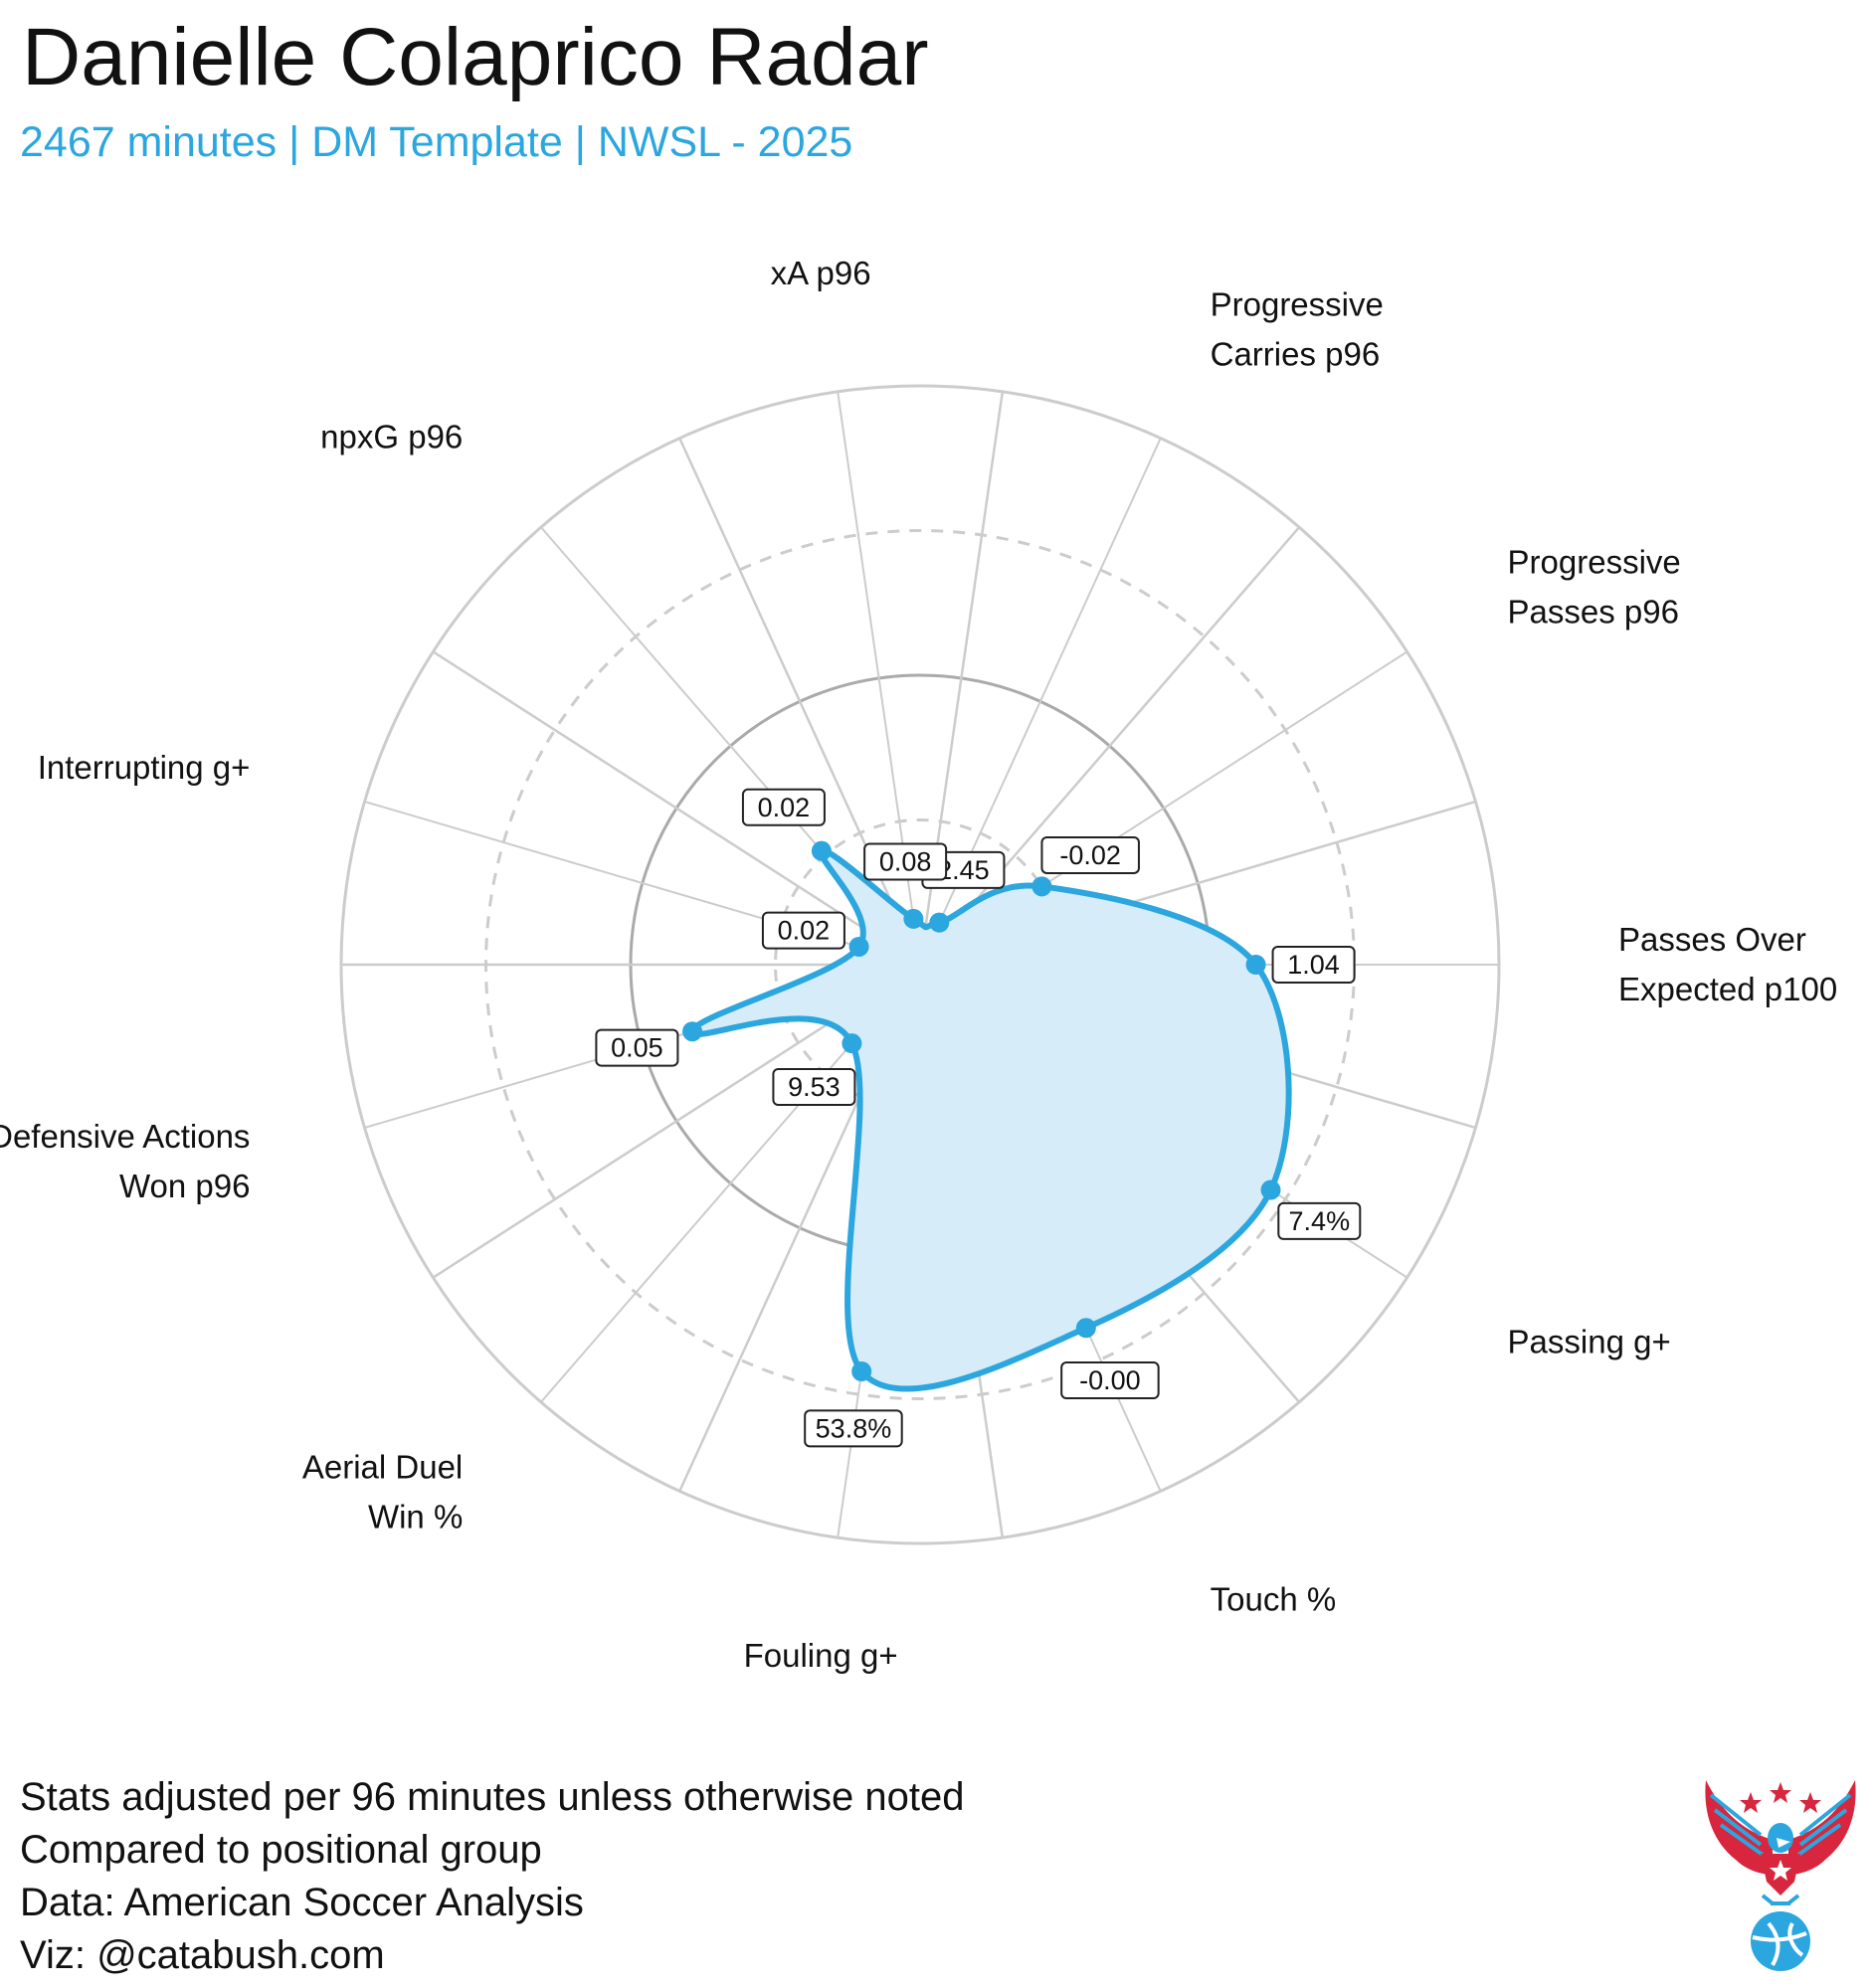 This screenshot has width=1873, height=1988. I want to click on axis-label-line: Win %, so click(415, 1517).